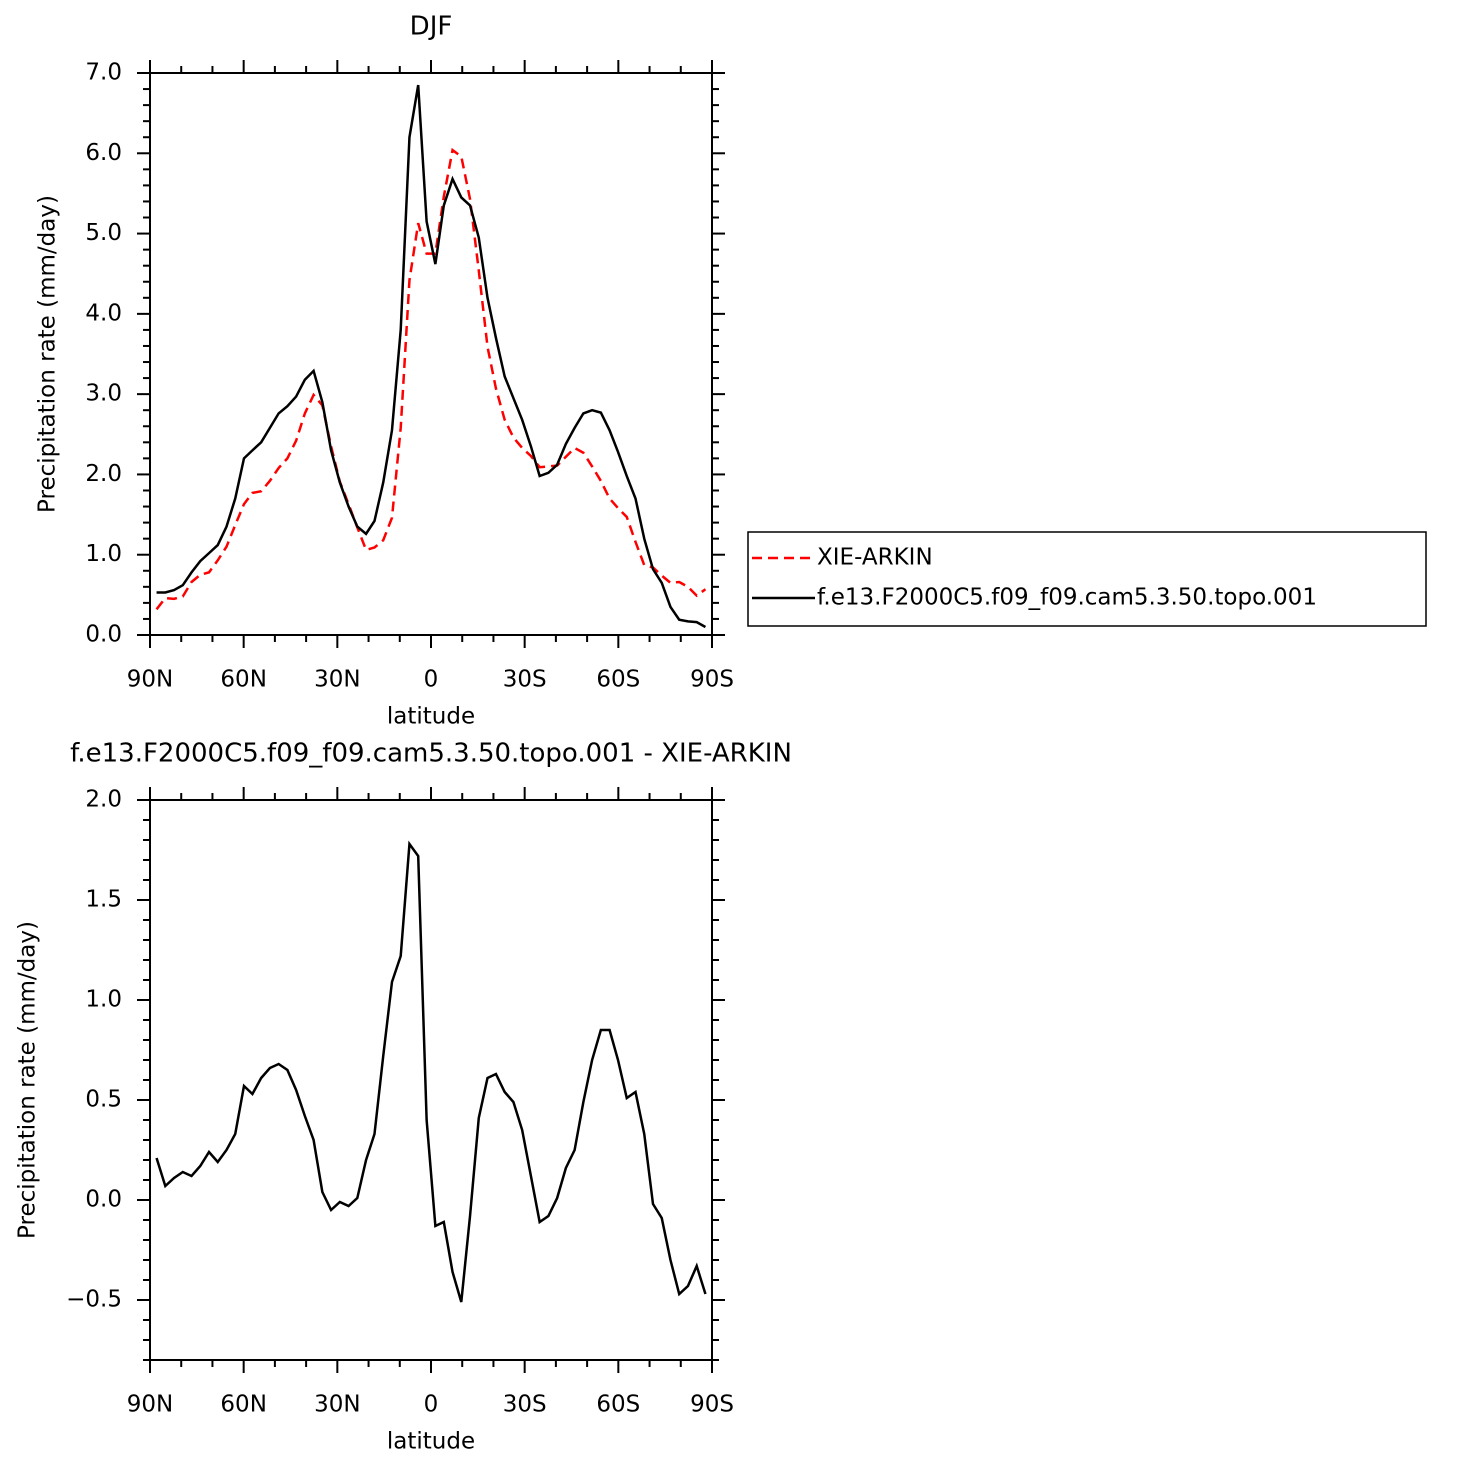  I want to click on legend-box, so click(1087, 579).